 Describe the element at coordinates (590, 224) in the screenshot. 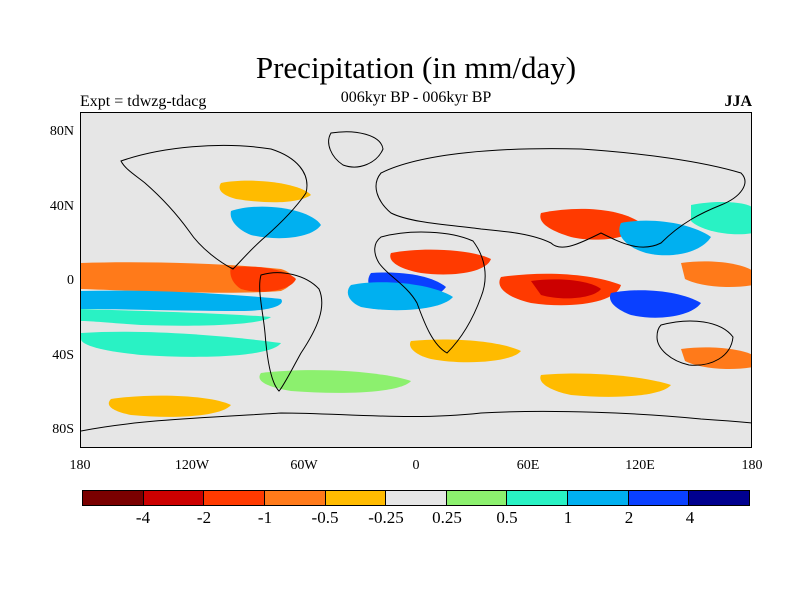

I see `field-asia-dry` at that location.